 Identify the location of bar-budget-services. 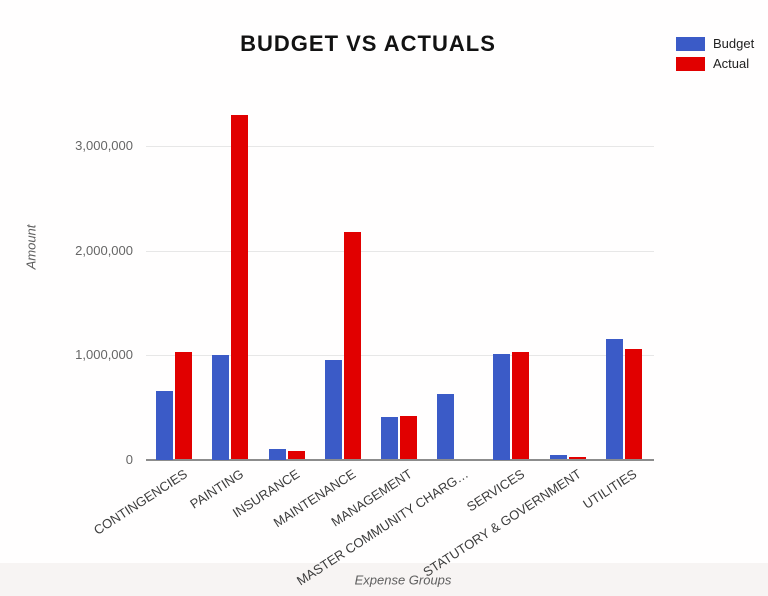
(502, 407).